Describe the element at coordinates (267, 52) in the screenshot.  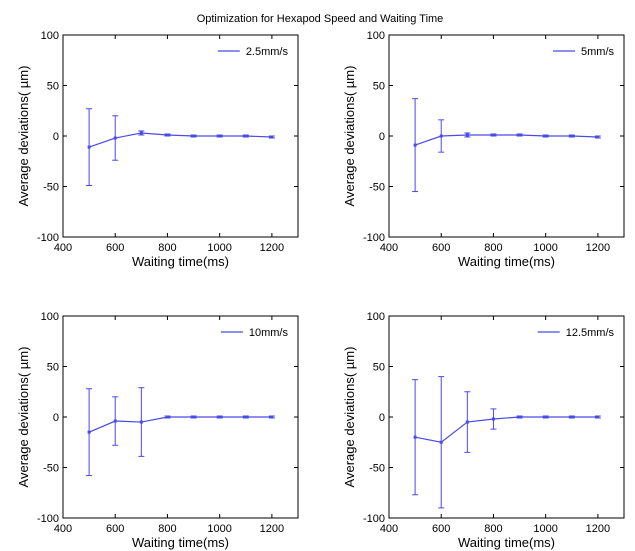
I see `panel-2-5-legend-label: 2.5mm/s` at that location.